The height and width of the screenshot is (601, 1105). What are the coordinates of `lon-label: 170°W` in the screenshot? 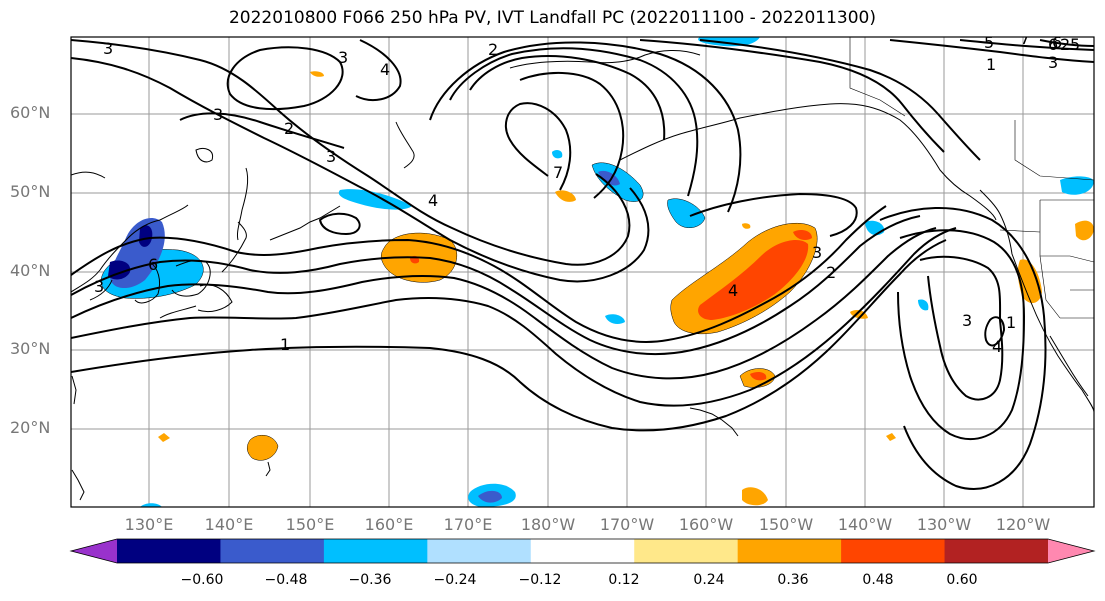 It's located at (627, 524).